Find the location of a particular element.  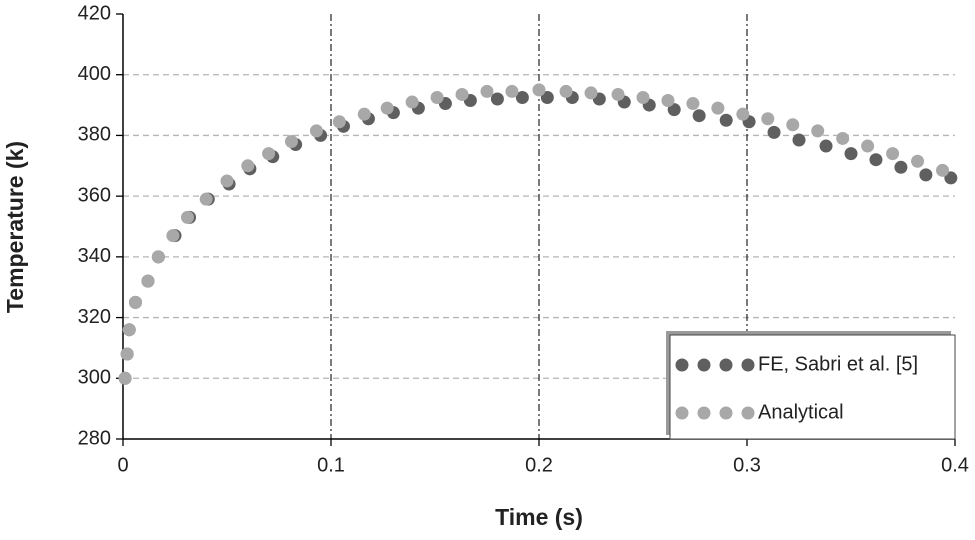

x-tick-label: 0.2 is located at coordinates (539, 465).